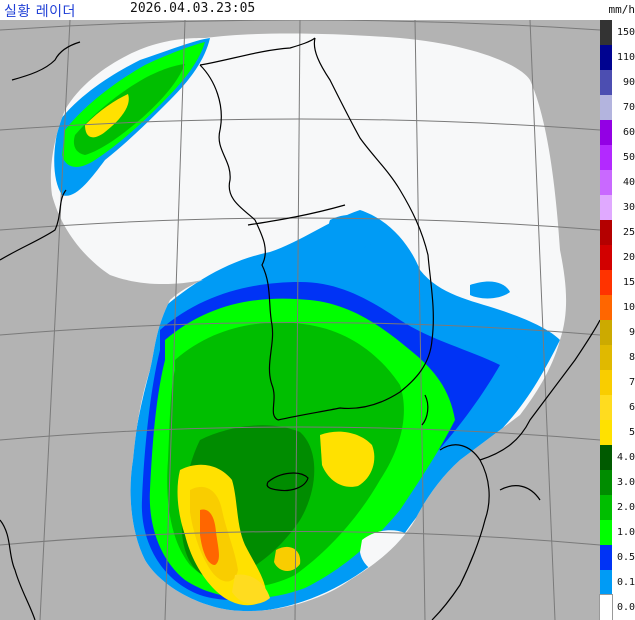 Image resolution: width=635 pixels, height=620 pixels. Describe the element at coordinates (40, 12) in the screenshot. I see `radar-title: 실황 레이더` at that location.